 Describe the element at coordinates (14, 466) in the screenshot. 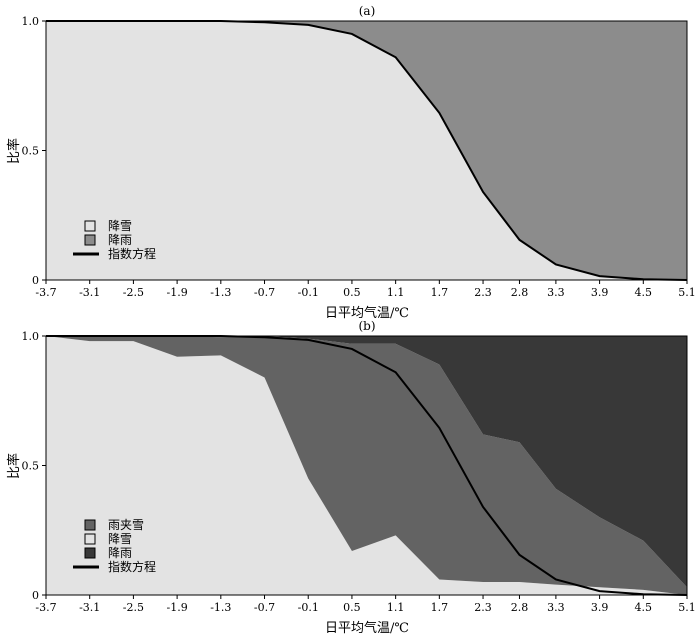

I see `panel-b-y-axis-label: 比率` at that location.